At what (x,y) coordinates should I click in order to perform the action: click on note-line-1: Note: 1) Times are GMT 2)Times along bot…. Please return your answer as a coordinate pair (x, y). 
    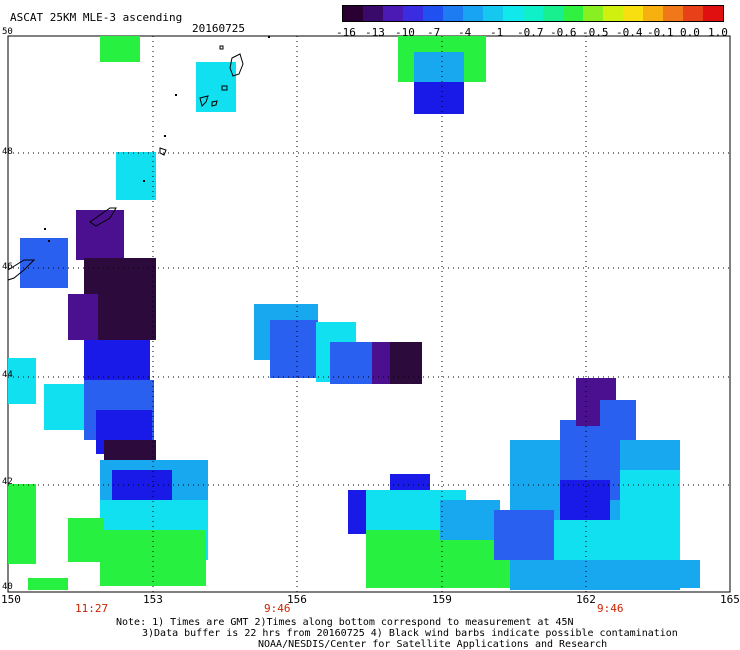
    Looking at the image, I should click on (345, 622).